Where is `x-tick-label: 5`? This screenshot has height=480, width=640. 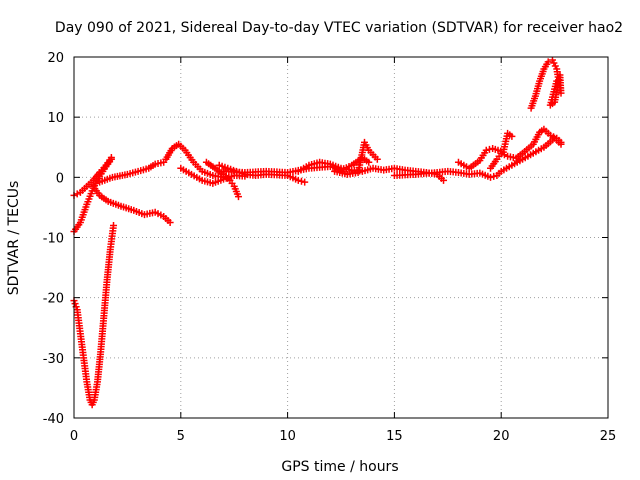
x-tick-label: 5 is located at coordinates (181, 436).